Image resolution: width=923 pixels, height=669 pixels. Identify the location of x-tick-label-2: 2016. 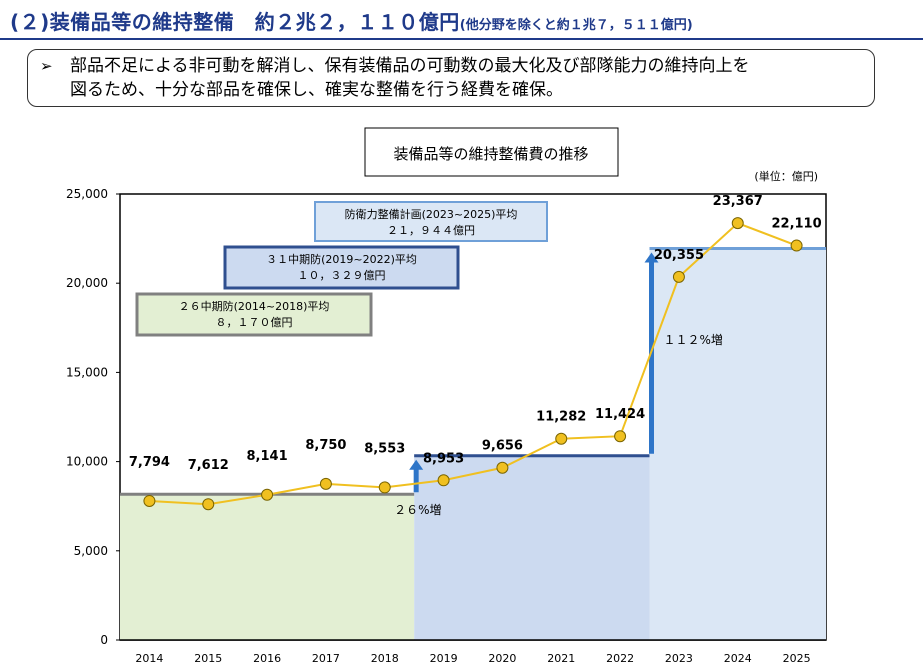
(267, 658).